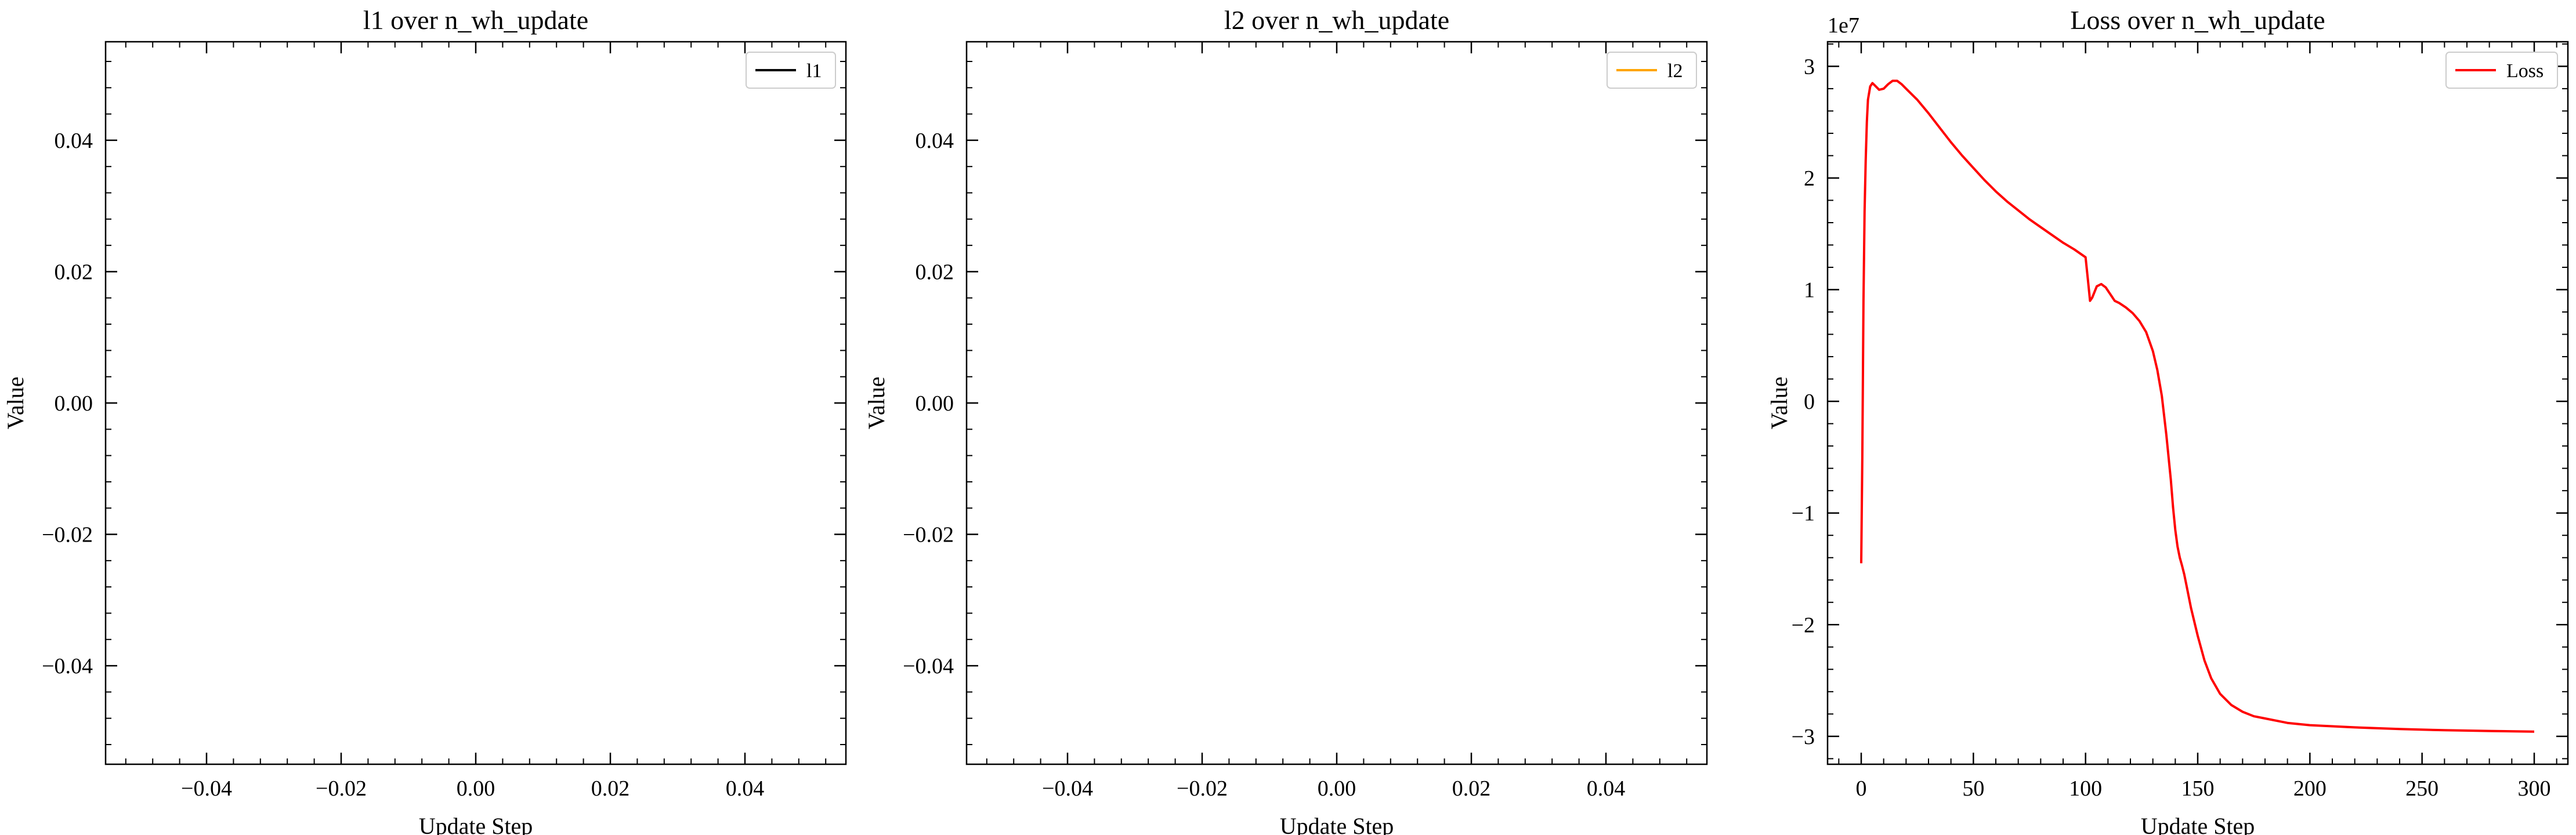 Image resolution: width=2576 pixels, height=835 pixels. I want to click on legend-label: l2, so click(1675, 71).